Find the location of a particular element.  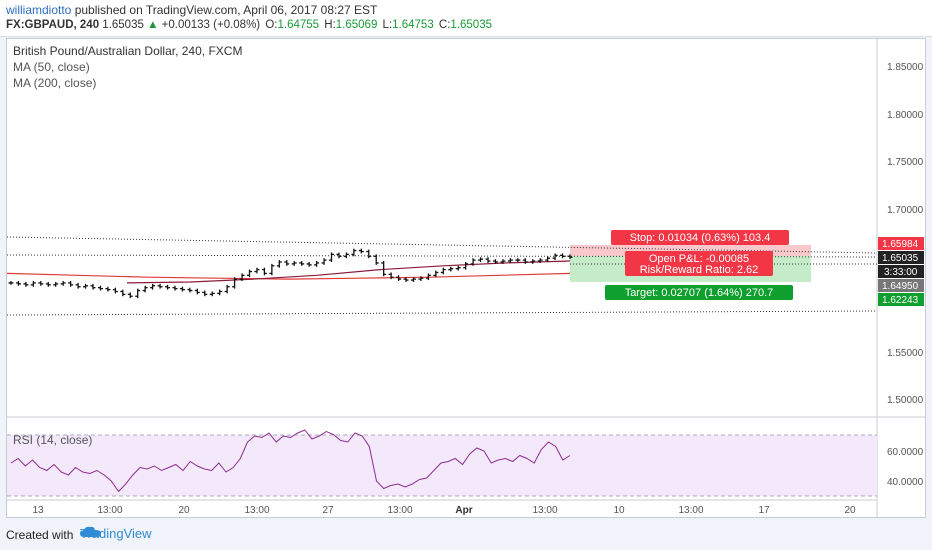

ma50-line is located at coordinates (348, 272).